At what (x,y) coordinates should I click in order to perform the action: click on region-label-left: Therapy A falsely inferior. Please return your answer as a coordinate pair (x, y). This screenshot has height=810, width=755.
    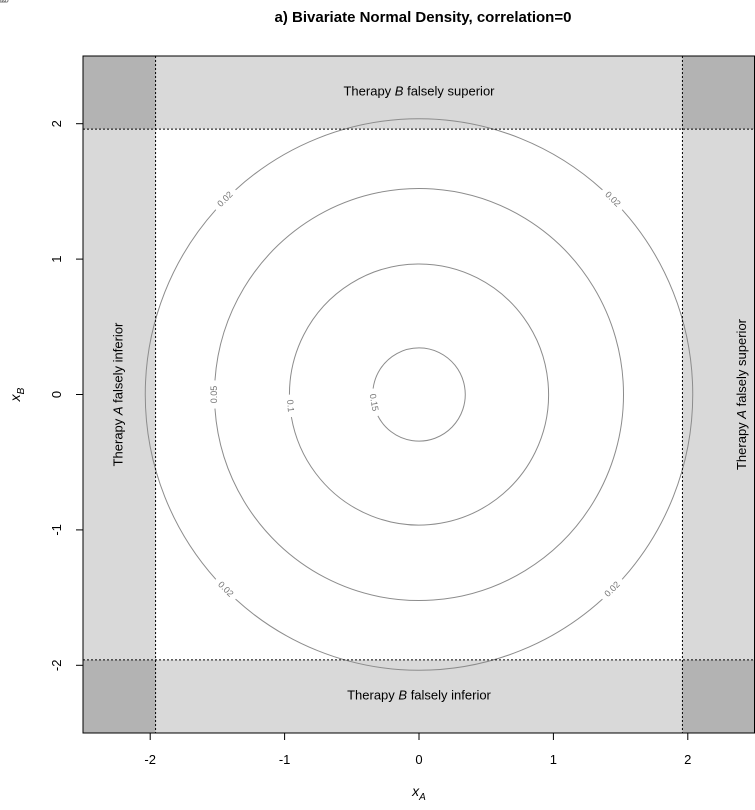
    Looking at the image, I should click on (118, 394).